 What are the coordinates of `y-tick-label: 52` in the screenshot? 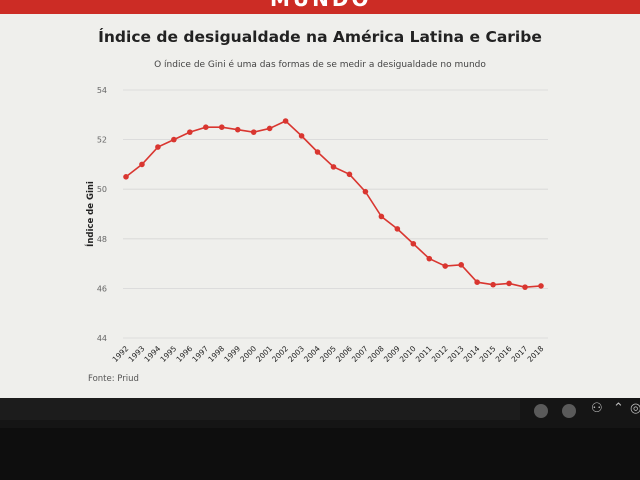 It's located at (102, 140).